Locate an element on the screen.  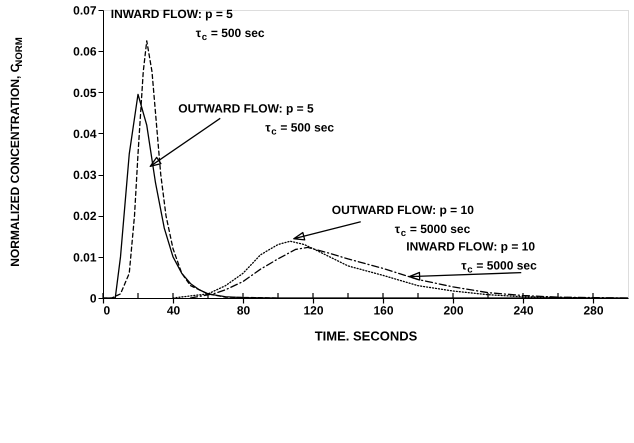
y-tick-label: 0.03 is located at coordinates (85, 175).